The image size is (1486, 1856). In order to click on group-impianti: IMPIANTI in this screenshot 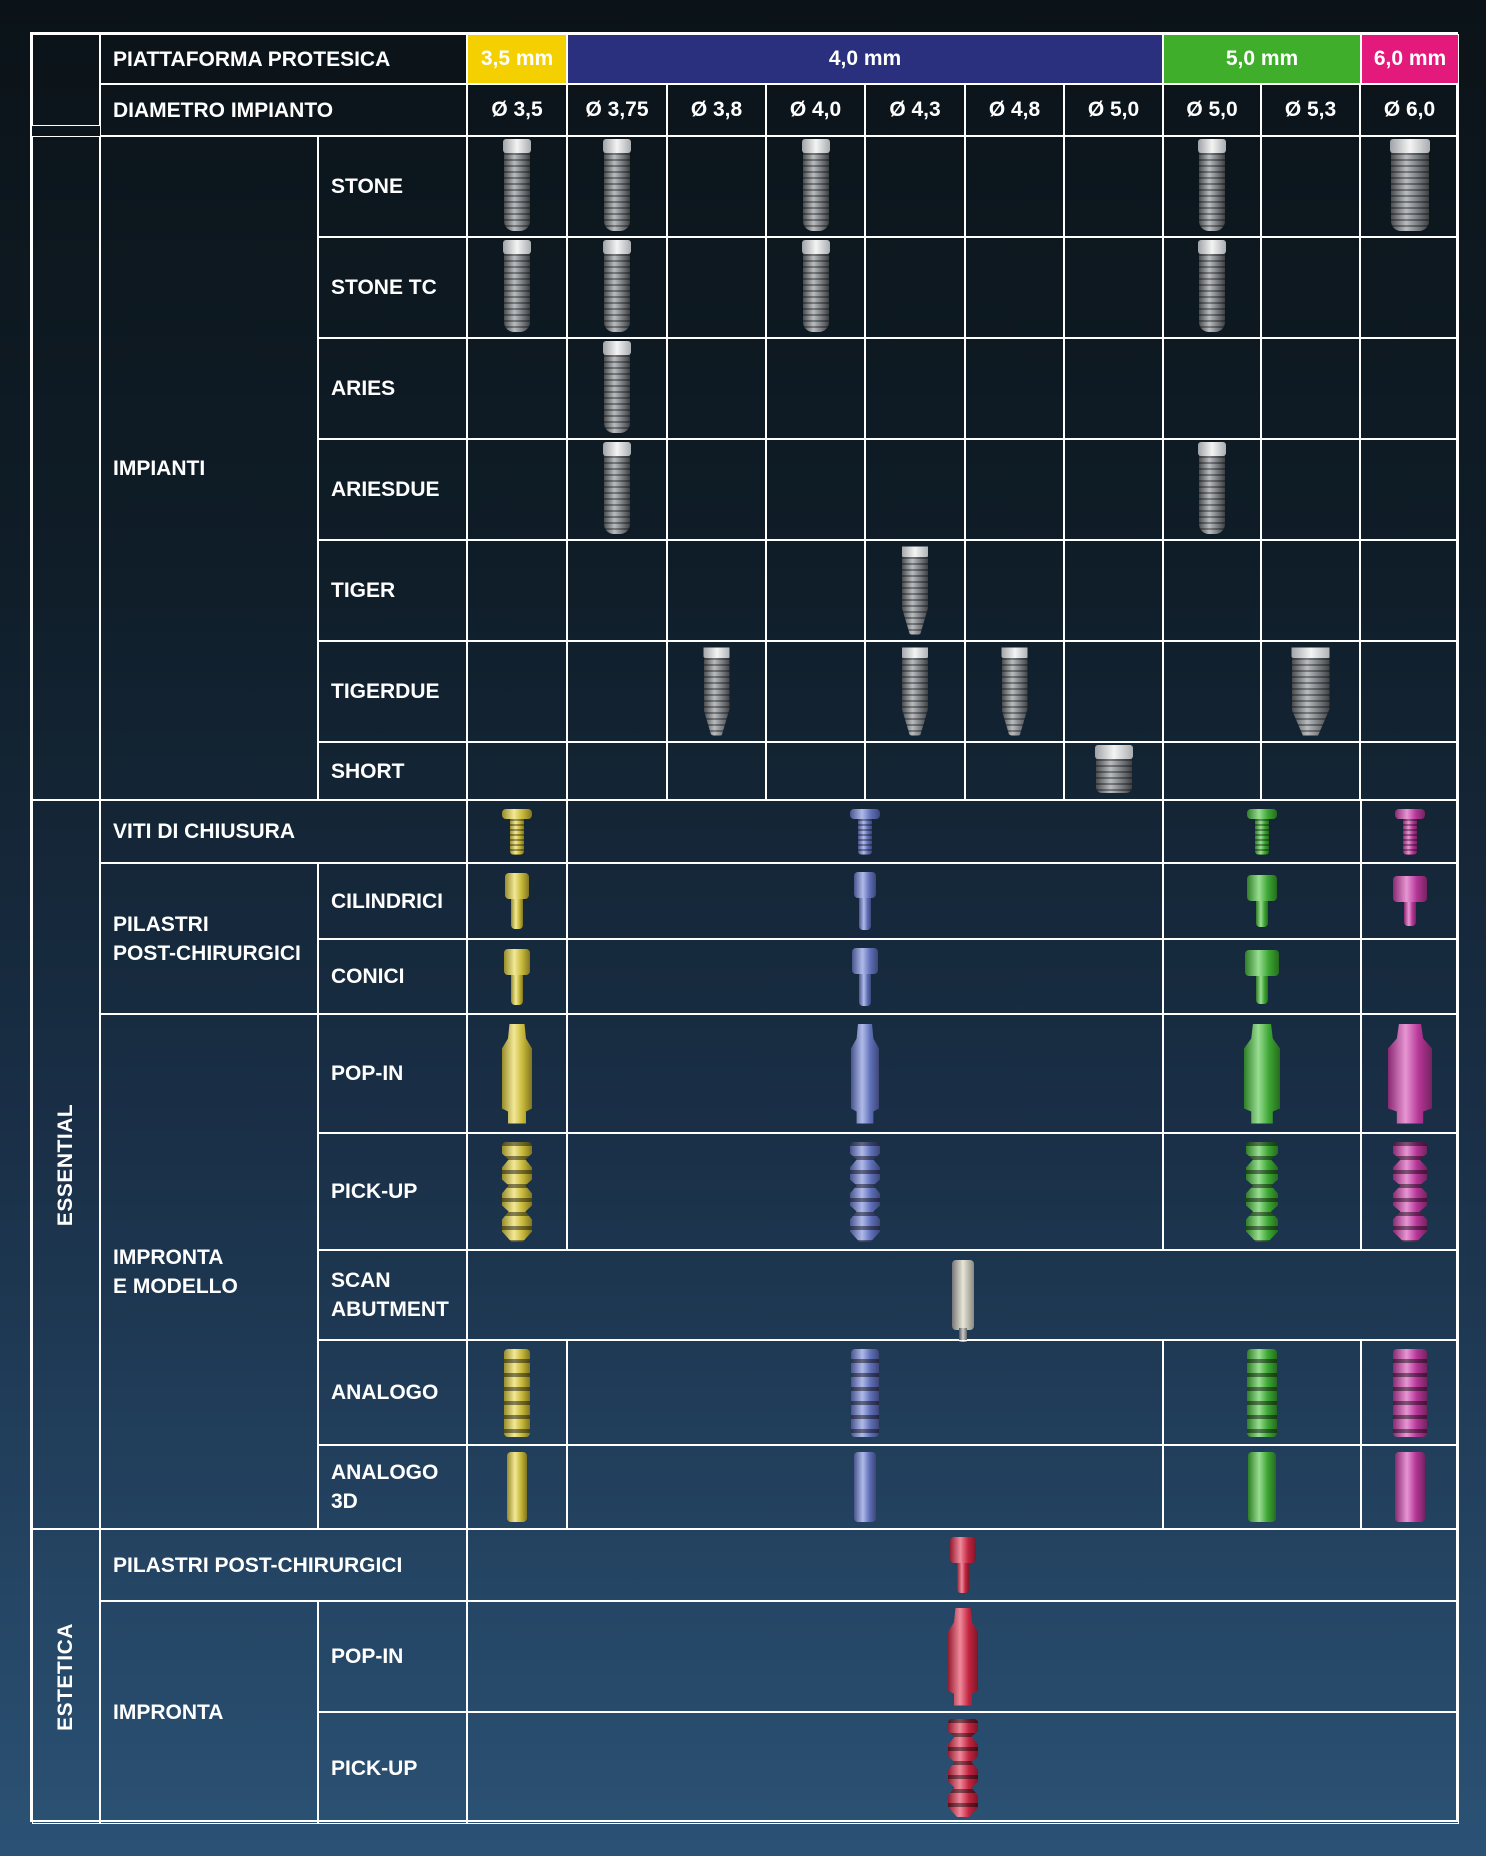, I will do `click(209, 468)`.